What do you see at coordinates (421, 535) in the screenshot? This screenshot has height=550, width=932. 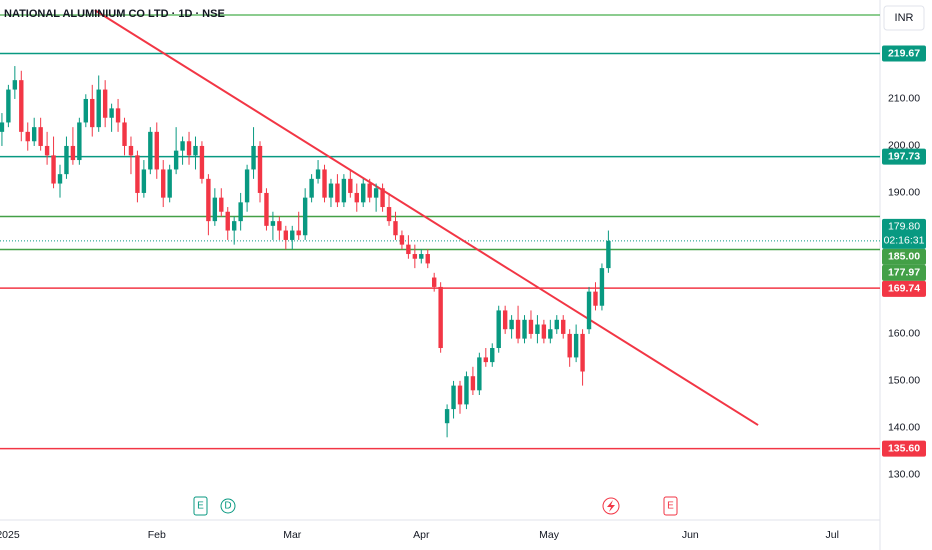 I see `x-tick-label: Apr` at bounding box center [421, 535].